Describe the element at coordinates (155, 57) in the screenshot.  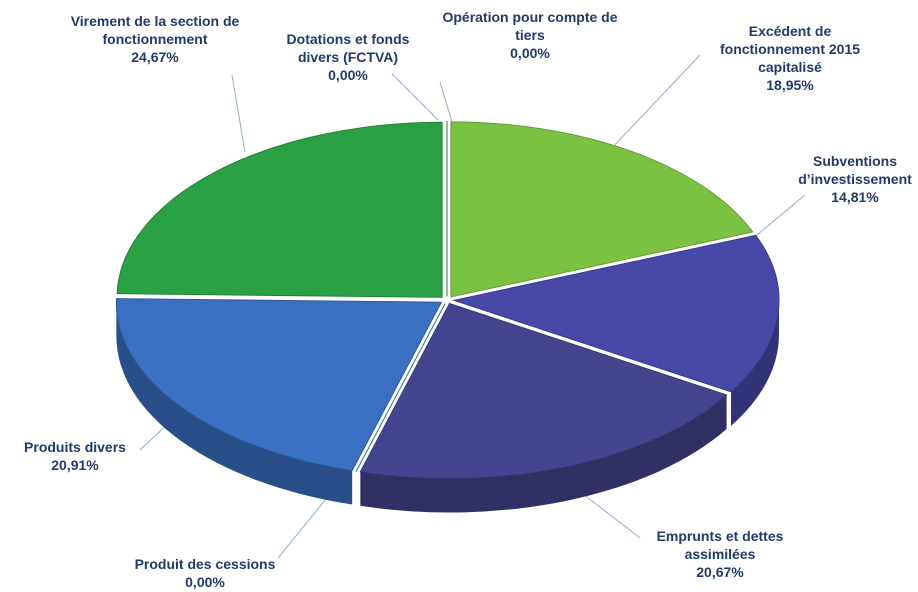
I see `slice-value: 24,67%` at that location.